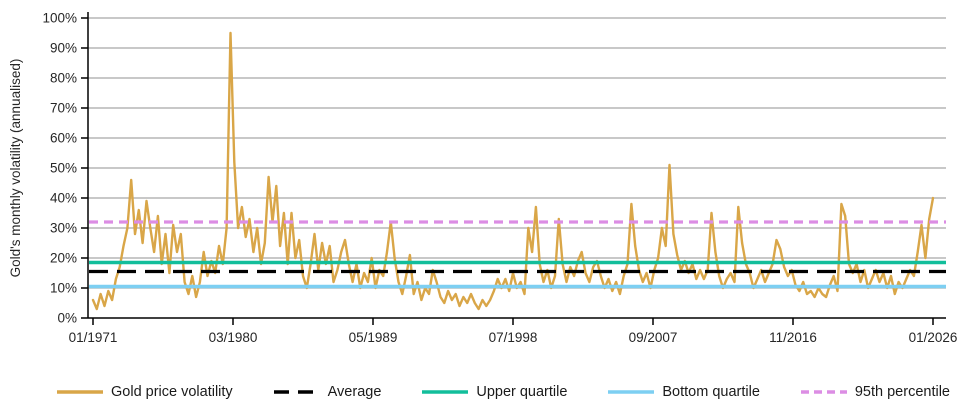 Image resolution: width=972 pixels, height=411 pixels. I want to click on x-tick-label: 01/2026, so click(933, 337).